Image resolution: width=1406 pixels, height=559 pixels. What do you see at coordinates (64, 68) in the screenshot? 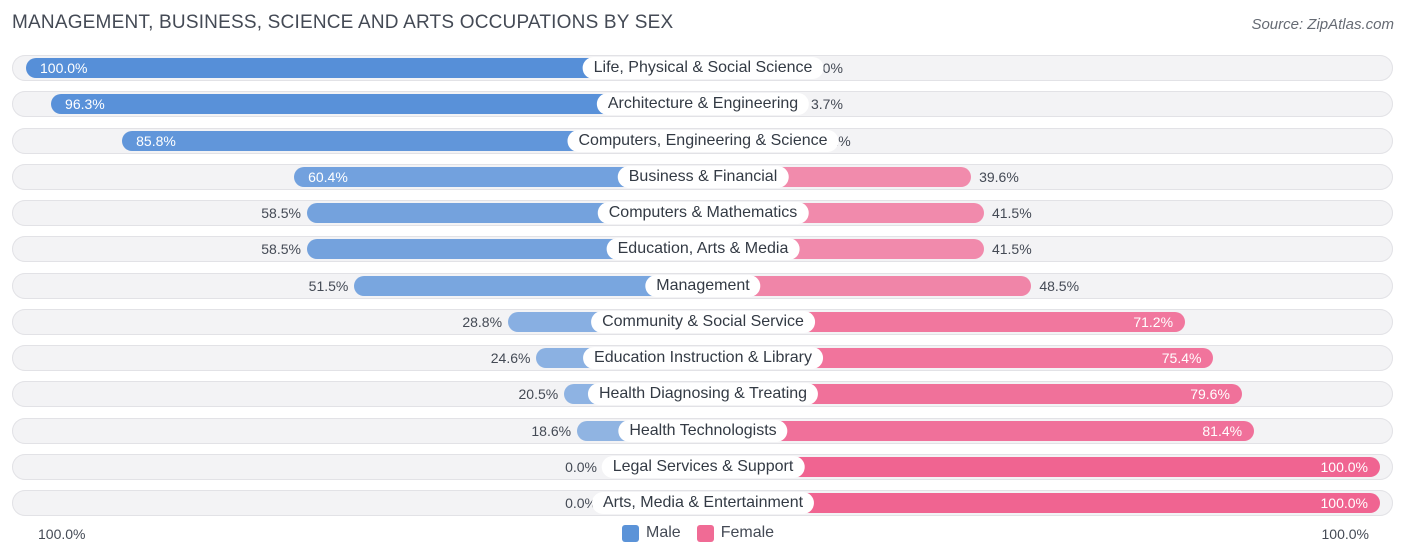
I see `label-male: 100.0%` at bounding box center [64, 68].